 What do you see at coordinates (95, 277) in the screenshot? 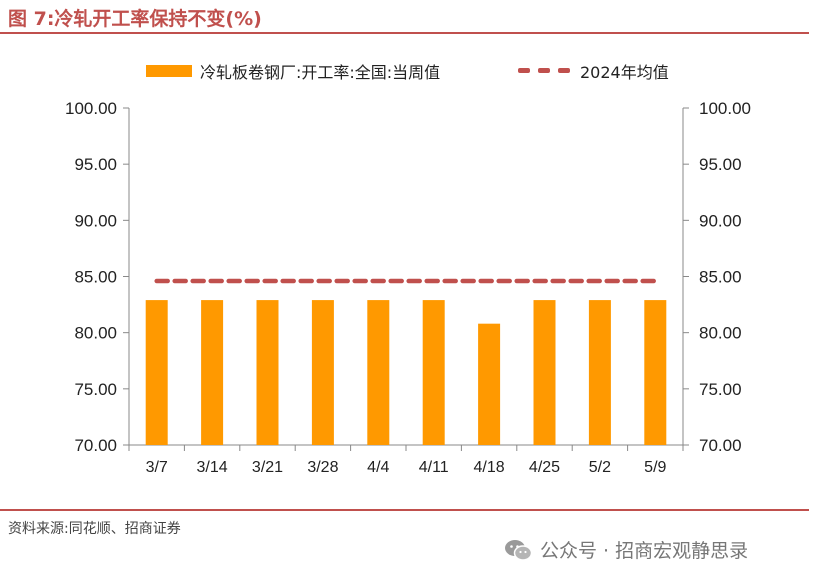
I see `y-tick-label-left: 85.00` at bounding box center [95, 277].